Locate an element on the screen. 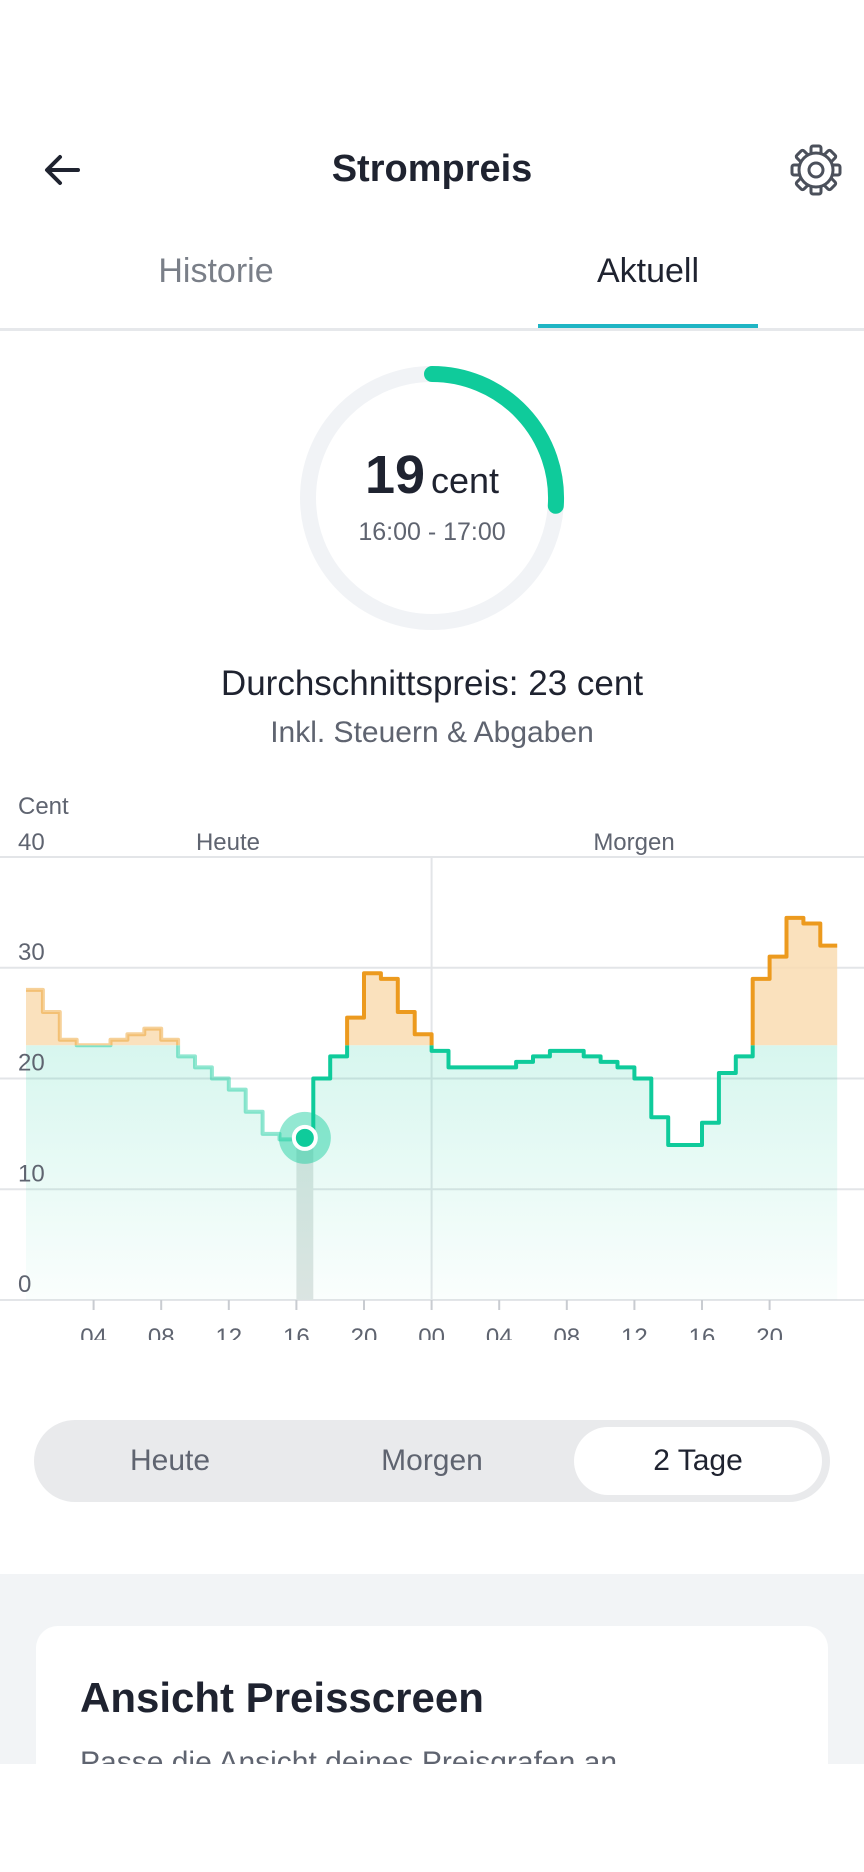 The height and width of the screenshot is (1872, 864). average-price: Durchschnittspreis: 23 cent is located at coordinates (432, 683).